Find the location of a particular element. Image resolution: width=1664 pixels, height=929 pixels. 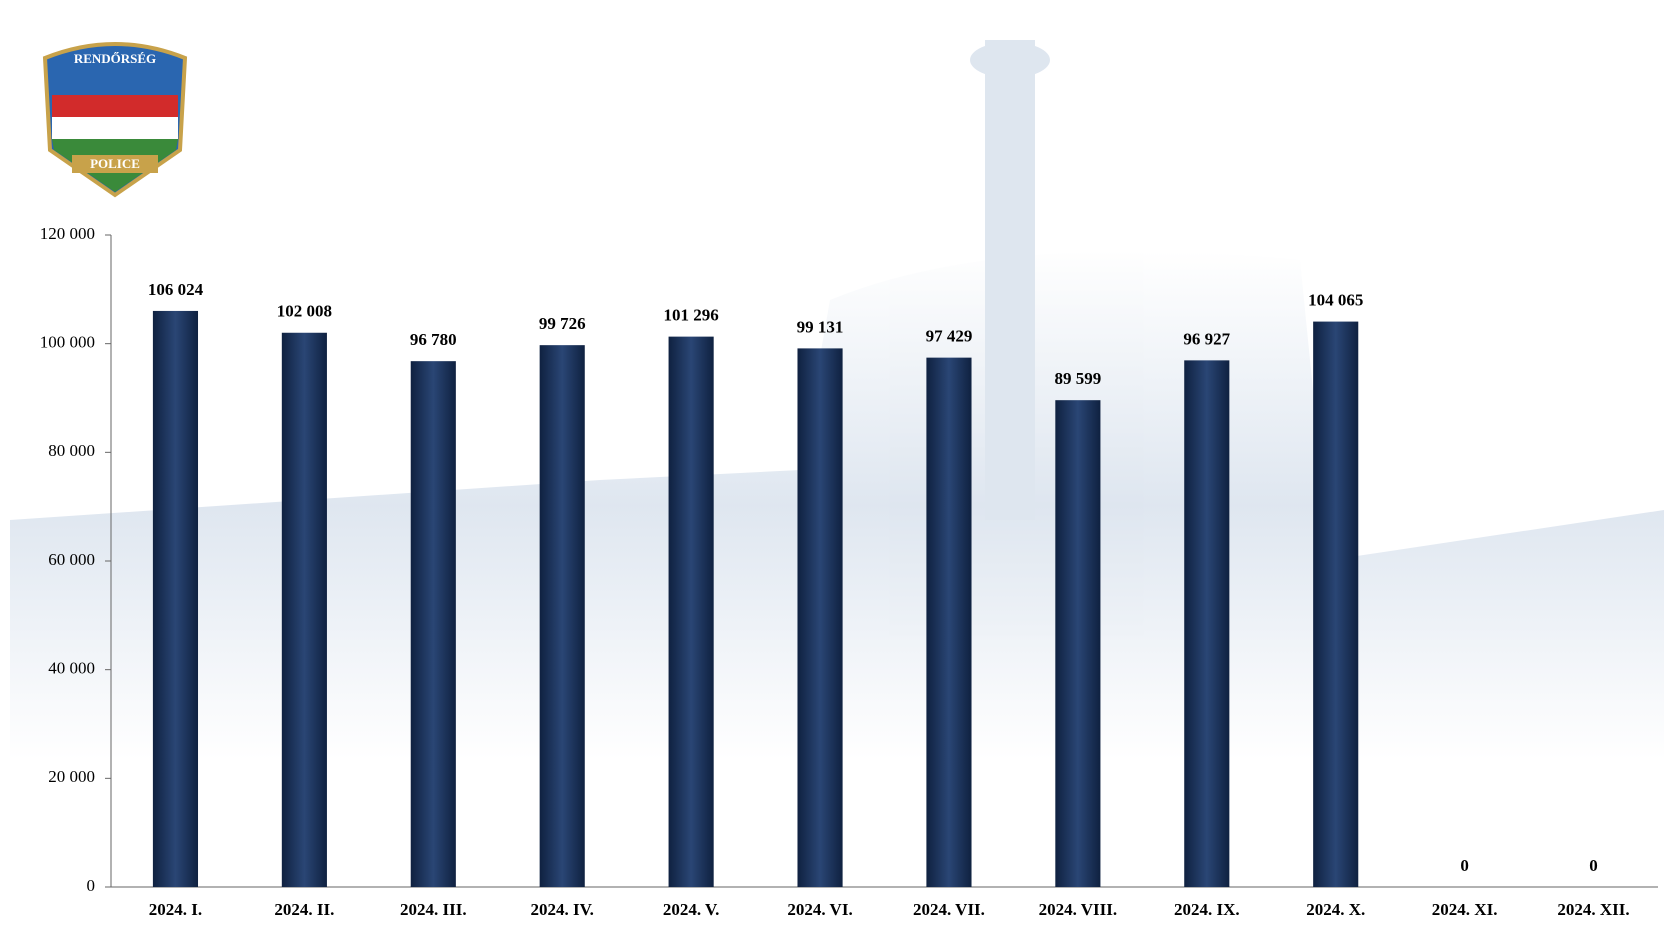

x-tick-label: 2024. XII. is located at coordinates (1593, 909).